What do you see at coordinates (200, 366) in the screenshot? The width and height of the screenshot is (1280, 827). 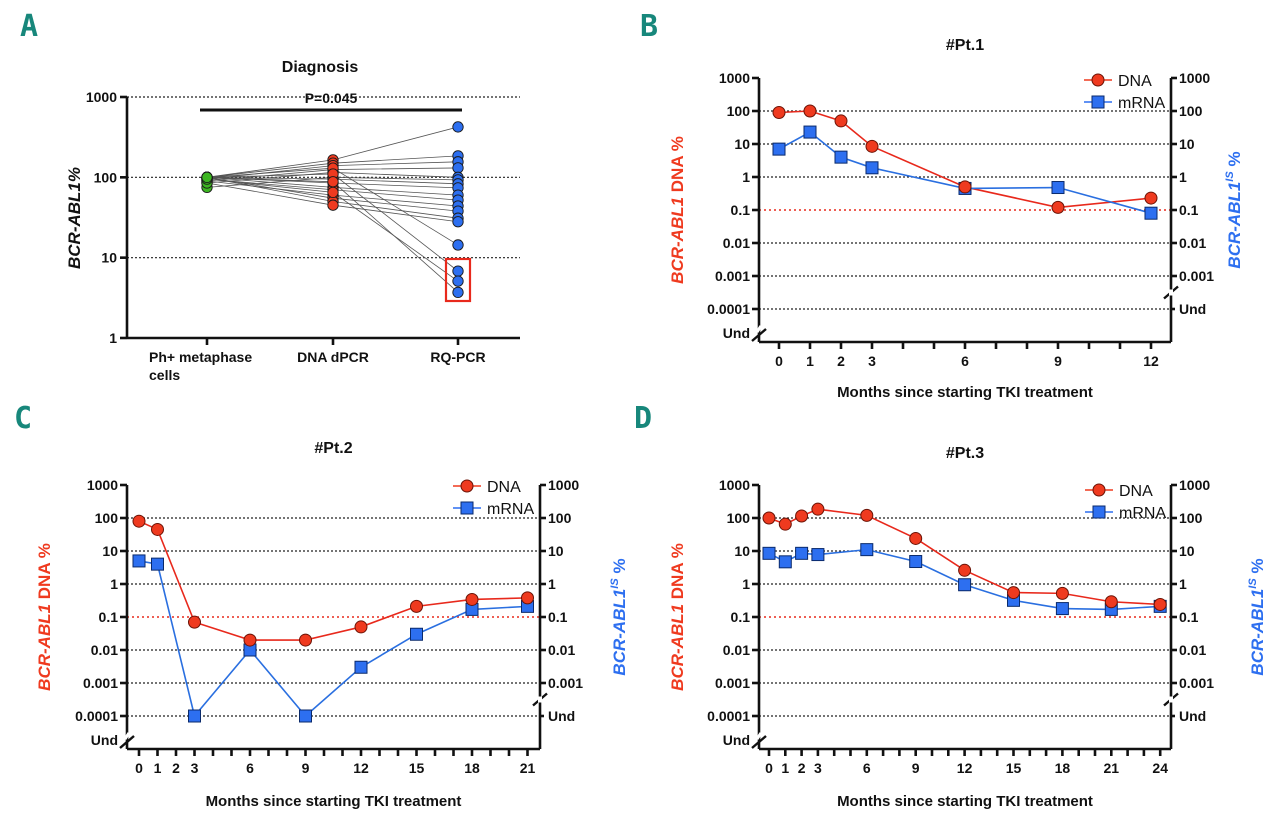 I see `x-tick-label: Ph+ metaphase cells` at bounding box center [200, 366].